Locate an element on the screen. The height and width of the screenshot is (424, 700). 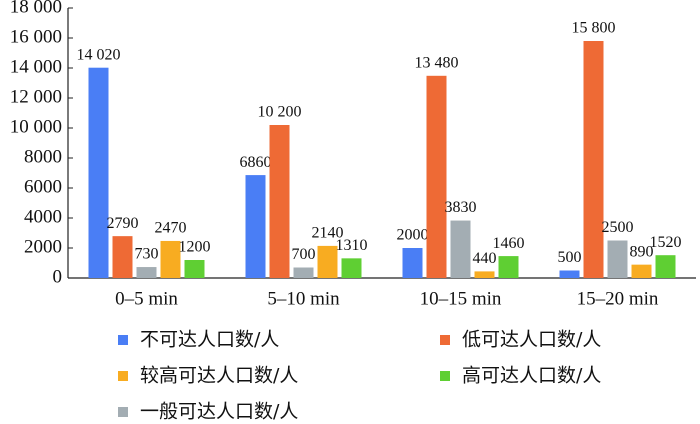
value-label: 1520 is located at coordinates (666, 242).